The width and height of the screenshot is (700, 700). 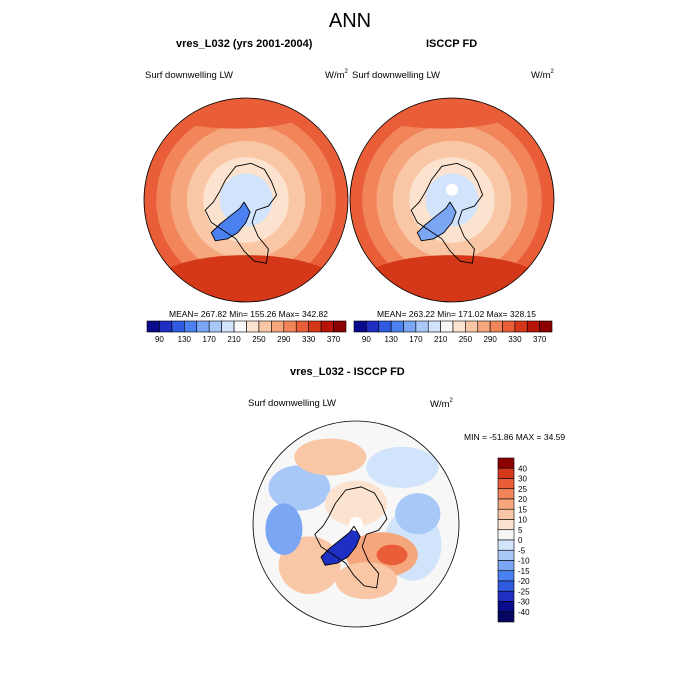 I want to click on colorbar3-tick-label: 40, so click(x=522, y=468).